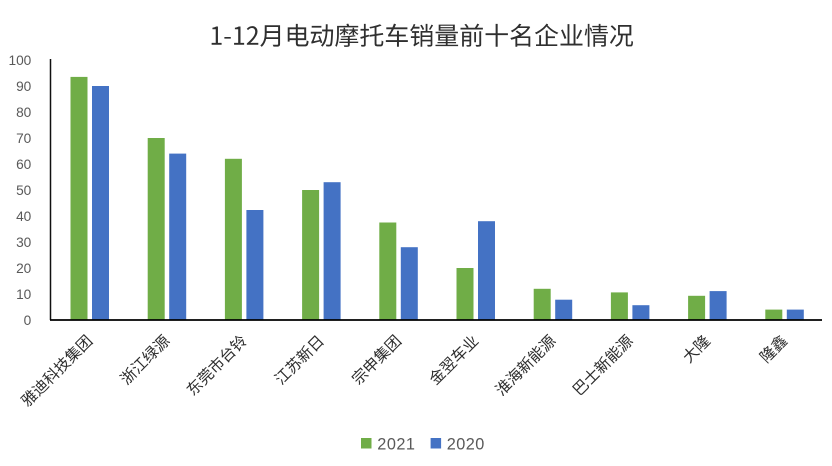 Image resolution: width=832 pixels, height=466 pixels. Describe the element at coordinates (28, 320) in the screenshot. I see `svg-text: 0` at that location.